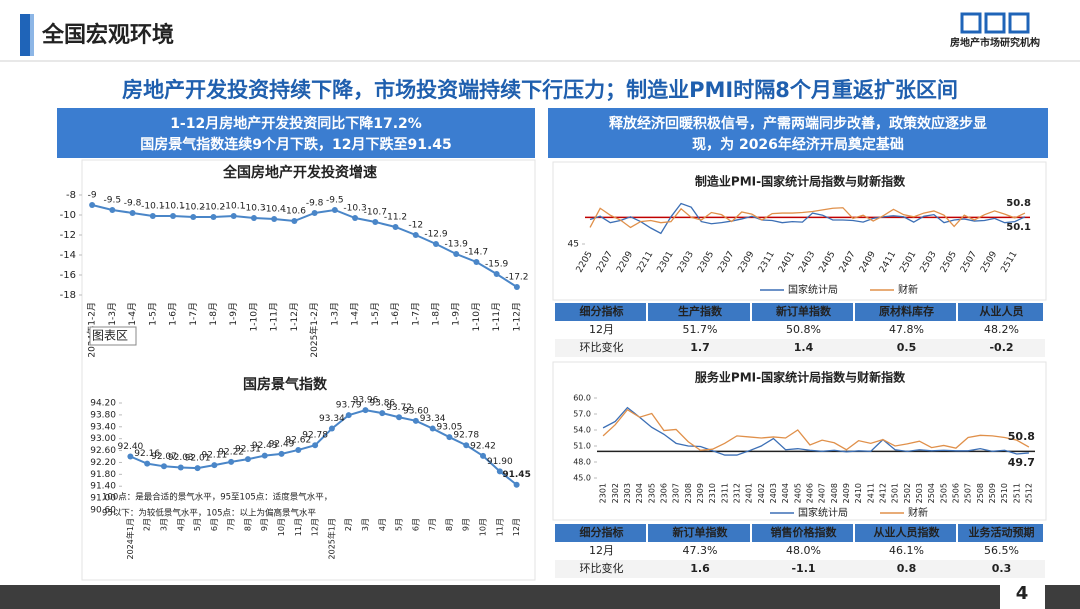 The width and height of the screenshot is (1080, 609). I want to click on x-tick-label: 10月, so click(281, 527).